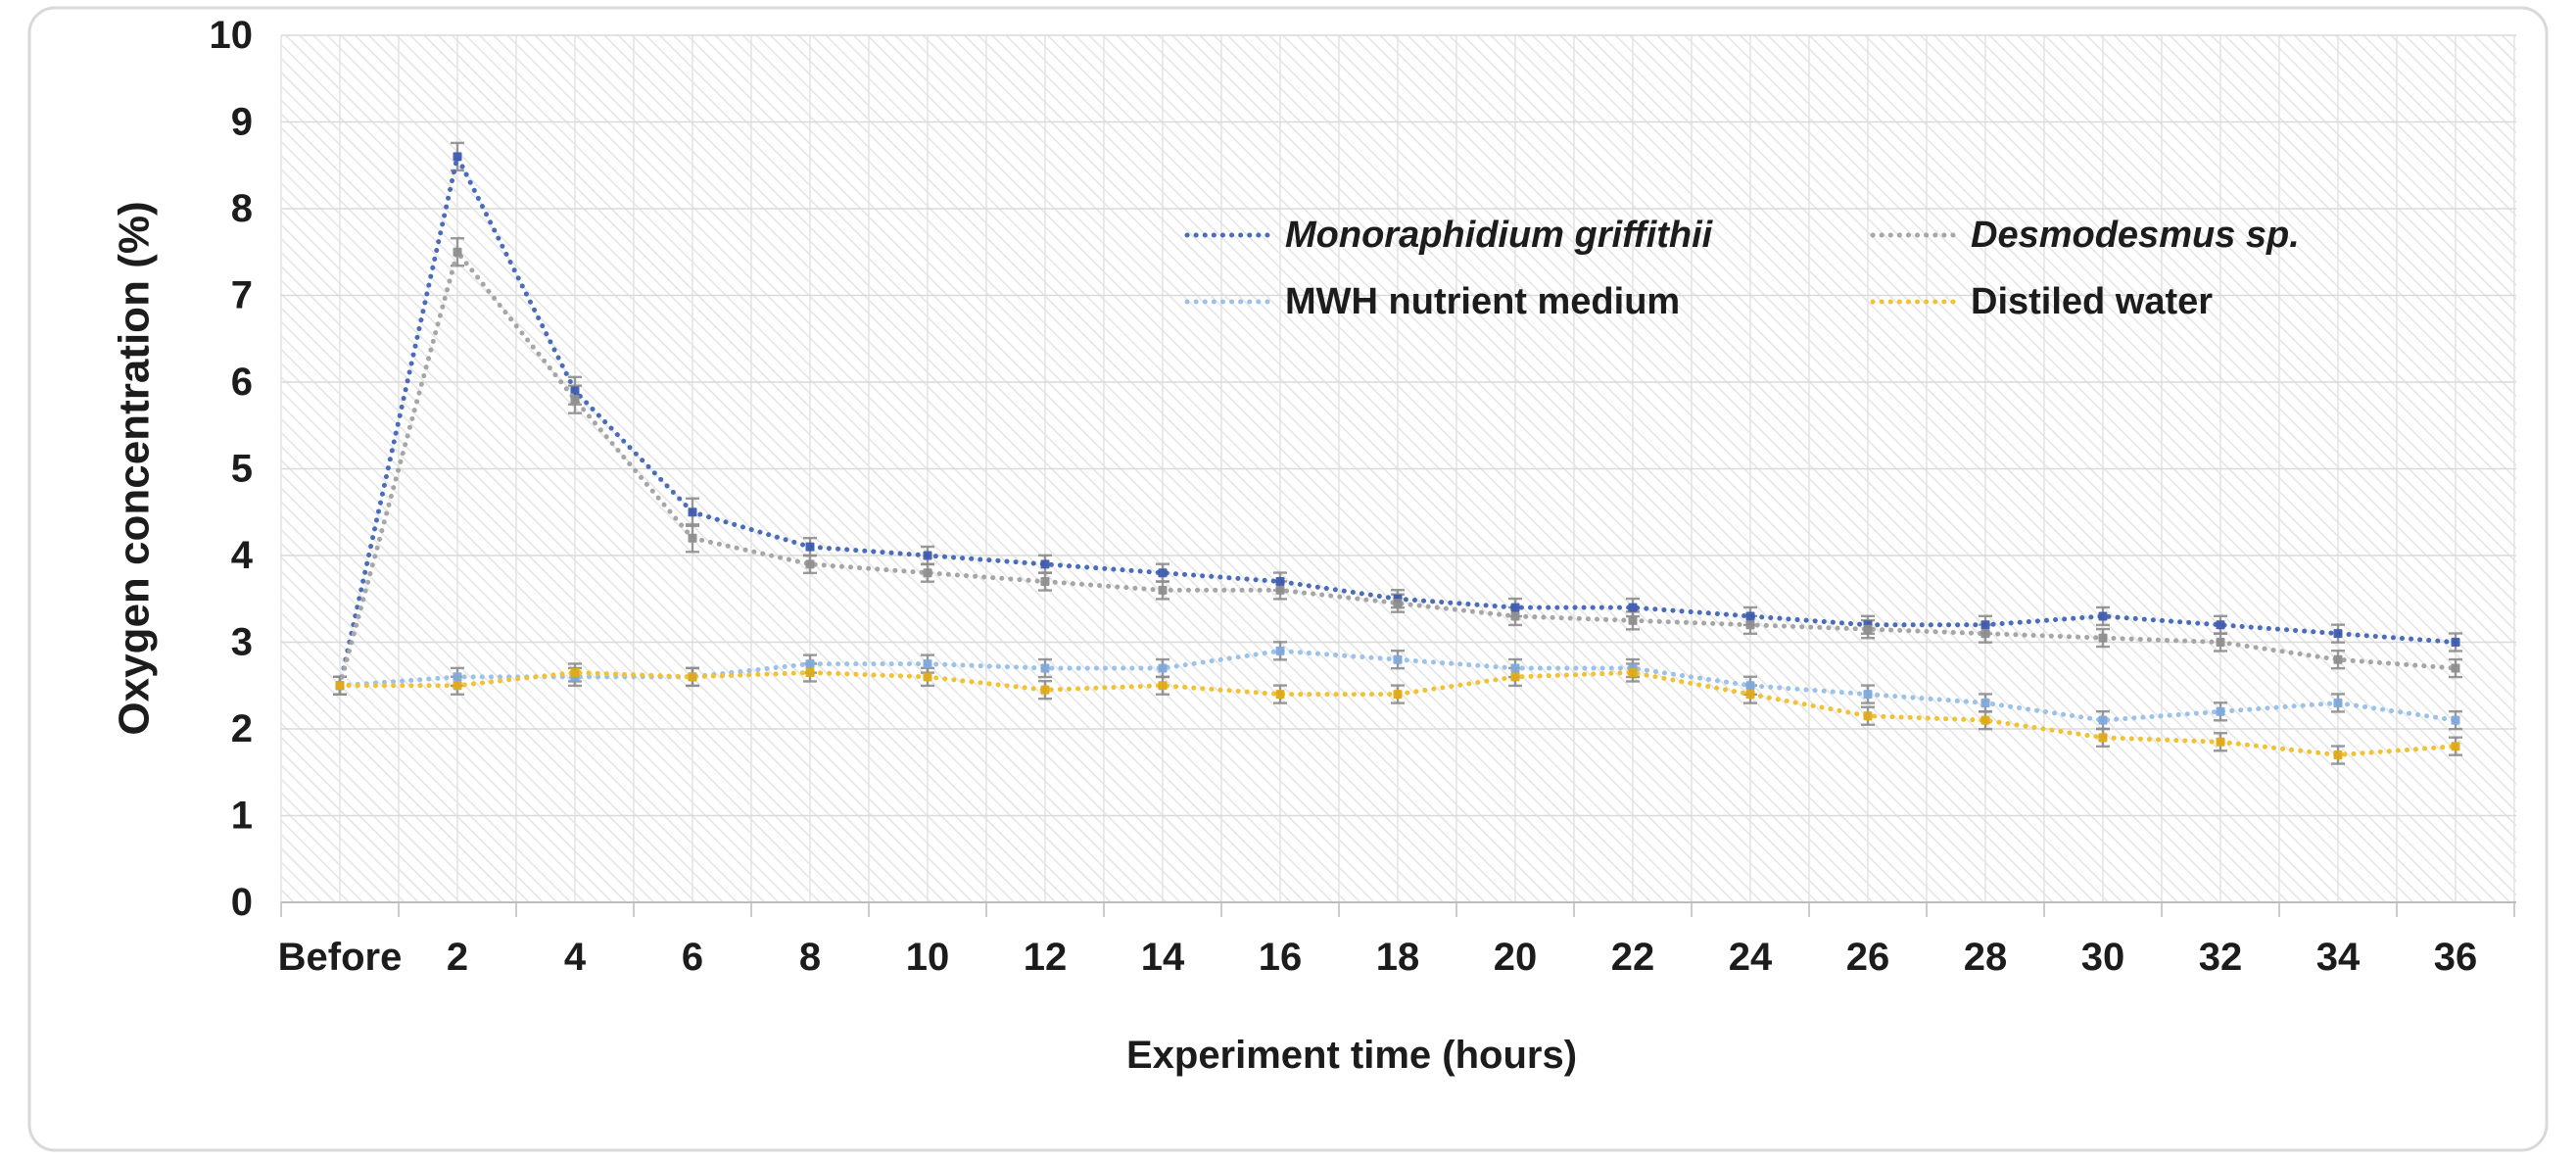 This screenshot has width=2576, height=1160. What do you see at coordinates (242, 208) in the screenshot?
I see `y-tick-label: 8` at bounding box center [242, 208].